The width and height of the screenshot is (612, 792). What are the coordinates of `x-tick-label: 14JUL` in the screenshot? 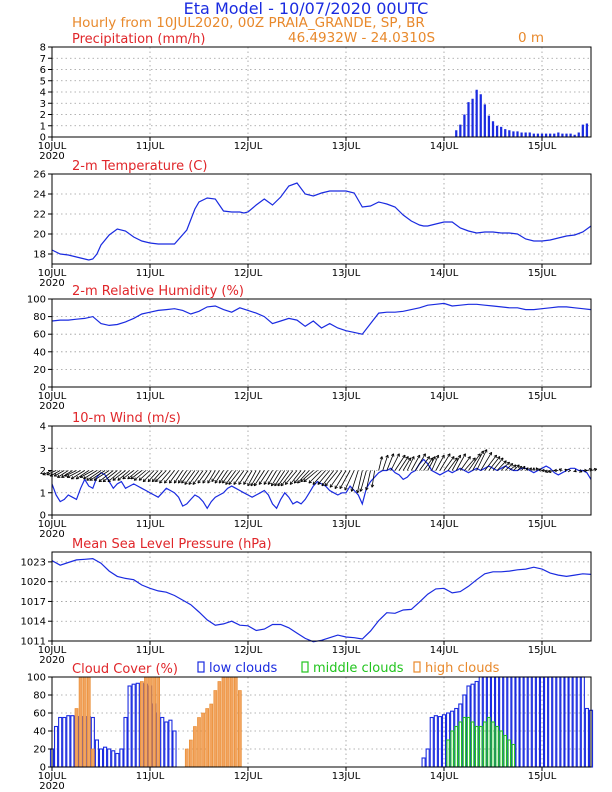 It's located at (444, 524).